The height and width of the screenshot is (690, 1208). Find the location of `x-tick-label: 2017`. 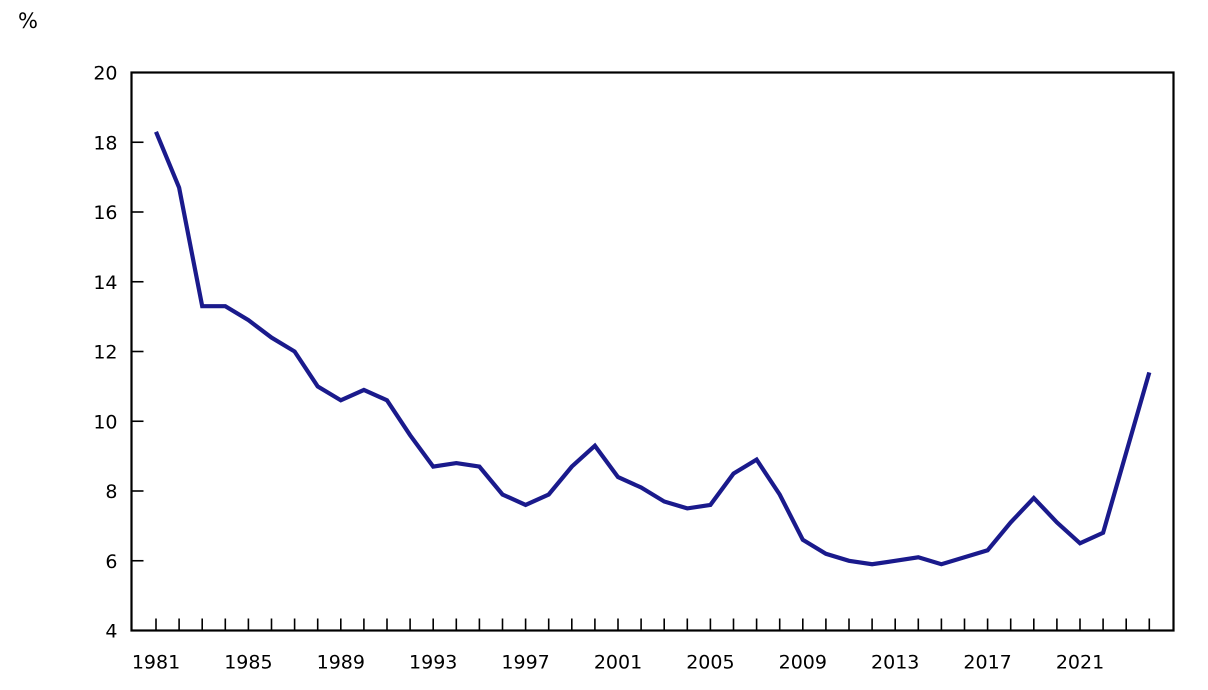

x-tick-label: 2017 is located at coordinates (987, 663).